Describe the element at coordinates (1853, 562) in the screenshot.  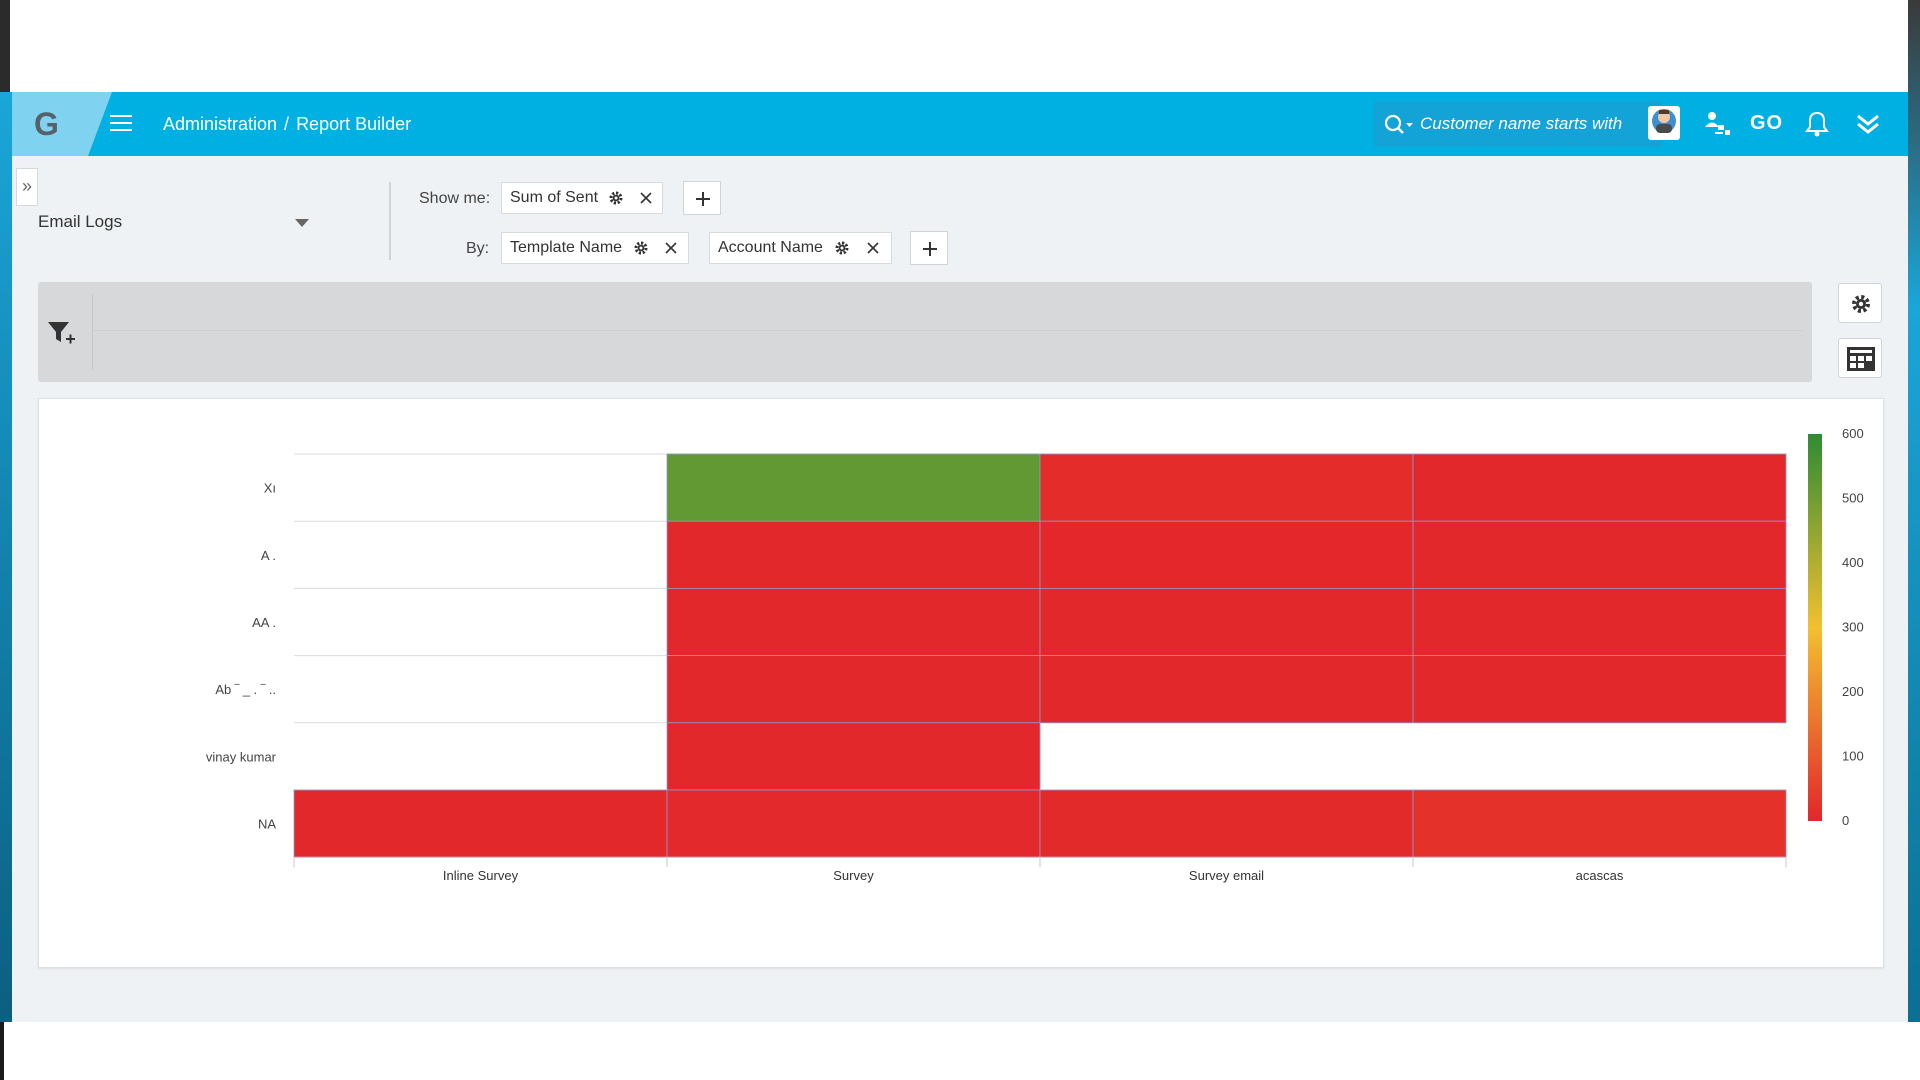
I see `colorbar-tick-label: 400` at that location.